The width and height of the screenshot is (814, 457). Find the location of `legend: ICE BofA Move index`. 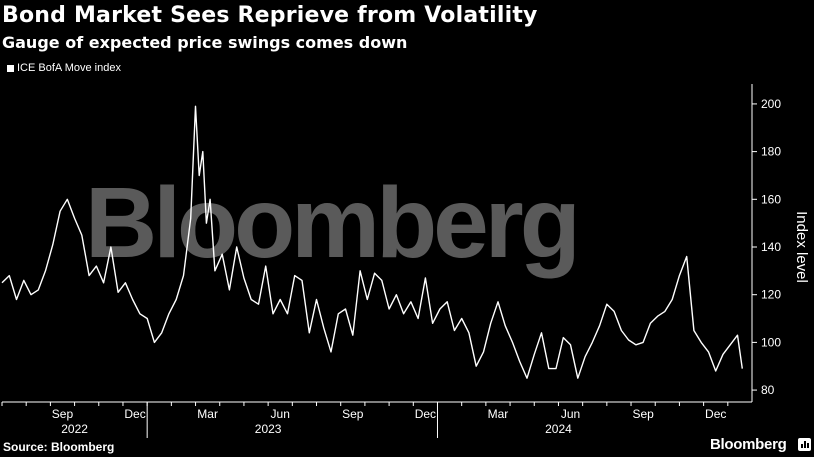

legend: ICE BofA Move index is located at coordinates (64, 68).